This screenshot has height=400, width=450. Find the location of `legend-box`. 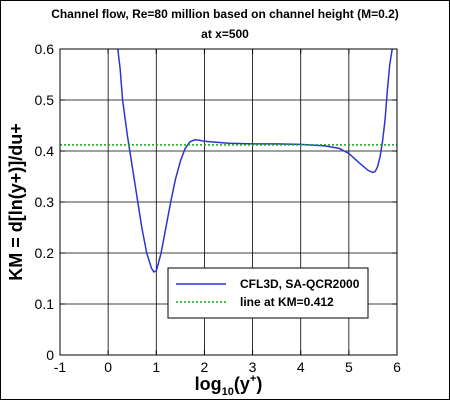

legend-box is located at coordinates (268, 293).